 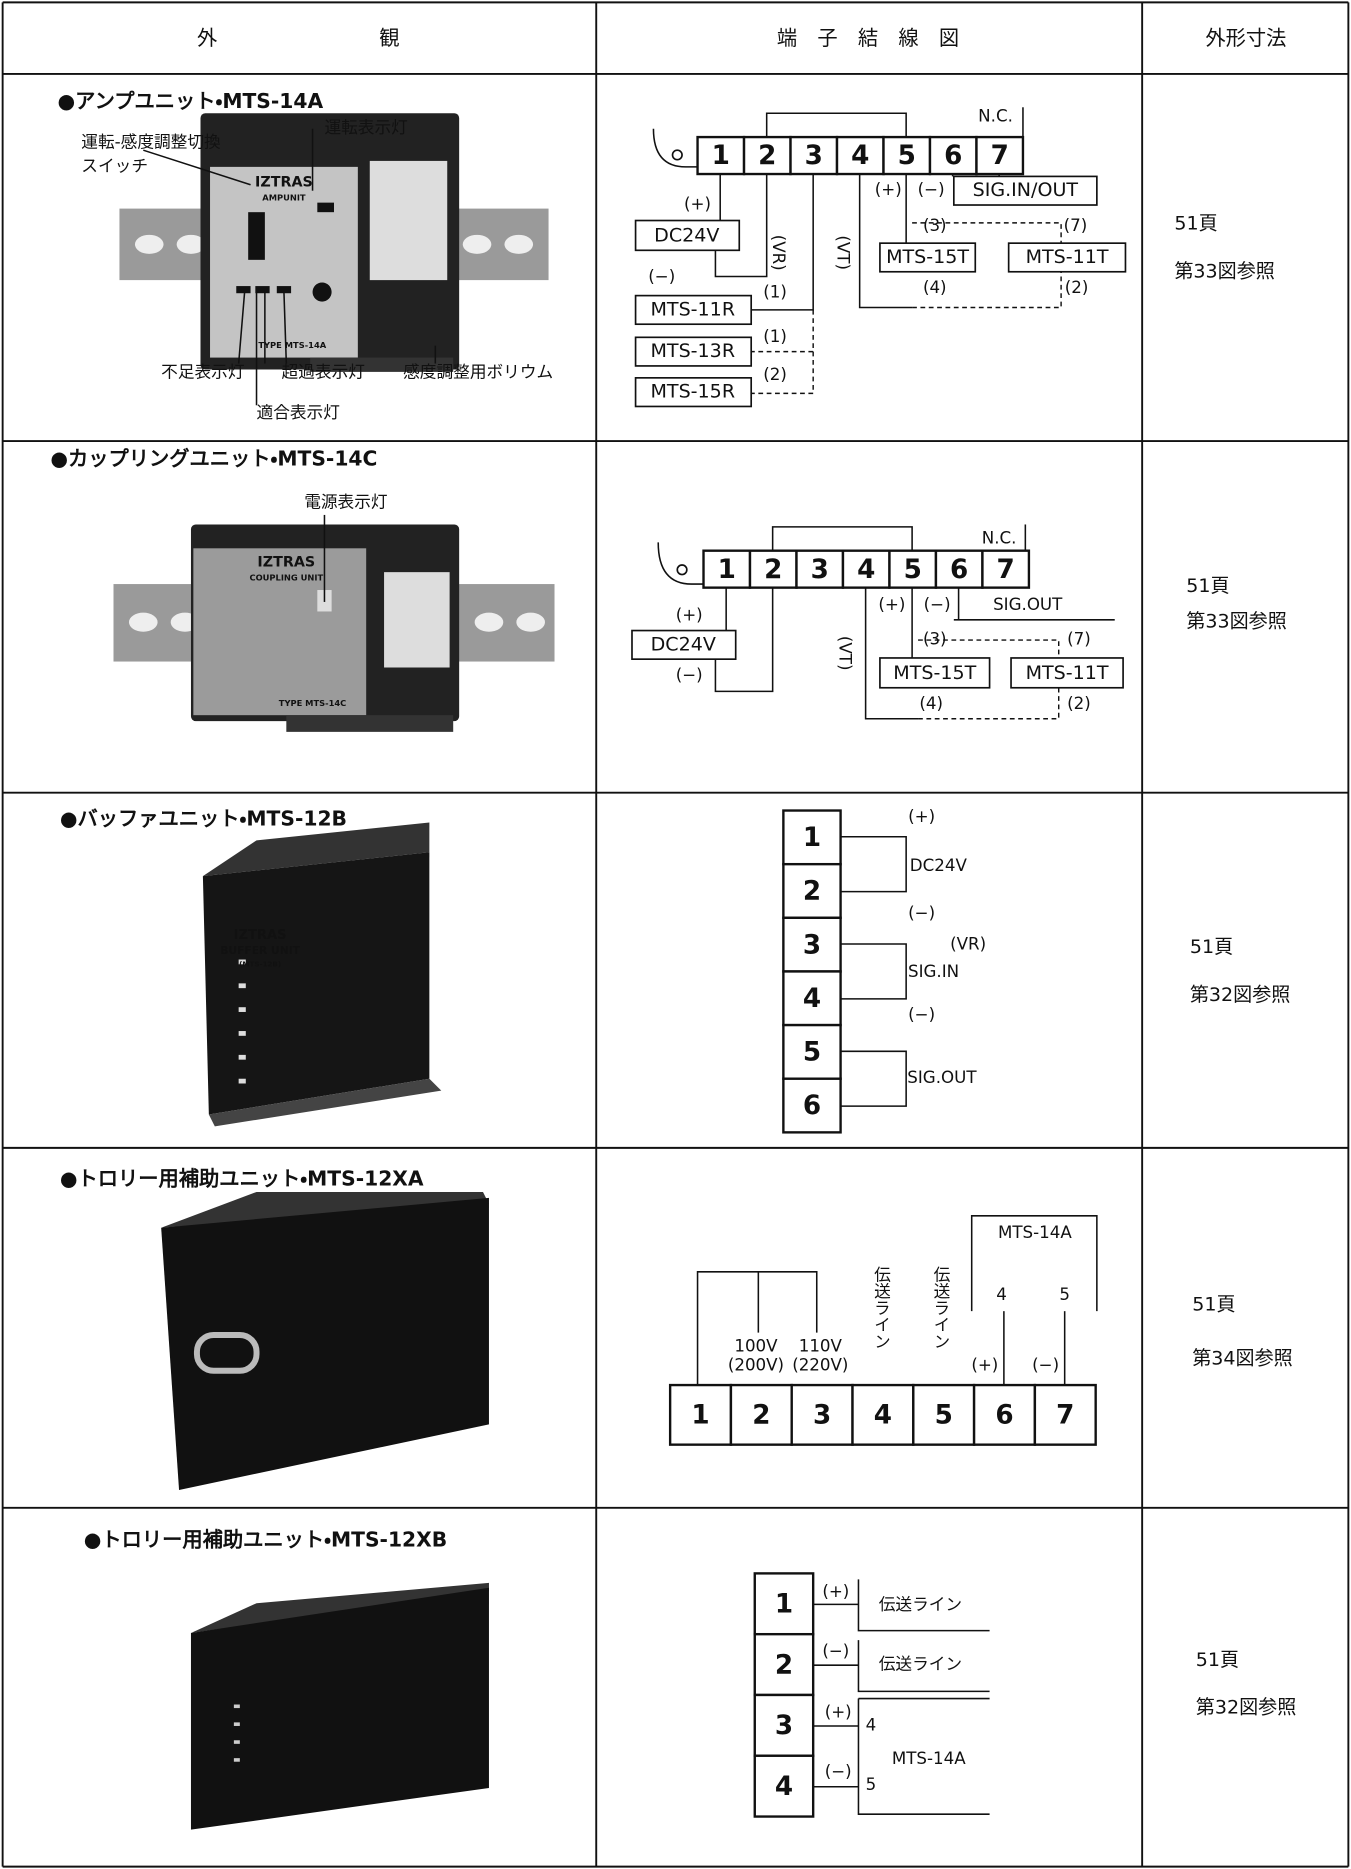 What do you see at coordinates (756, 1345) in the screenshot?
I see `diagram-label: 100V` at bounding box center [756, 1345].